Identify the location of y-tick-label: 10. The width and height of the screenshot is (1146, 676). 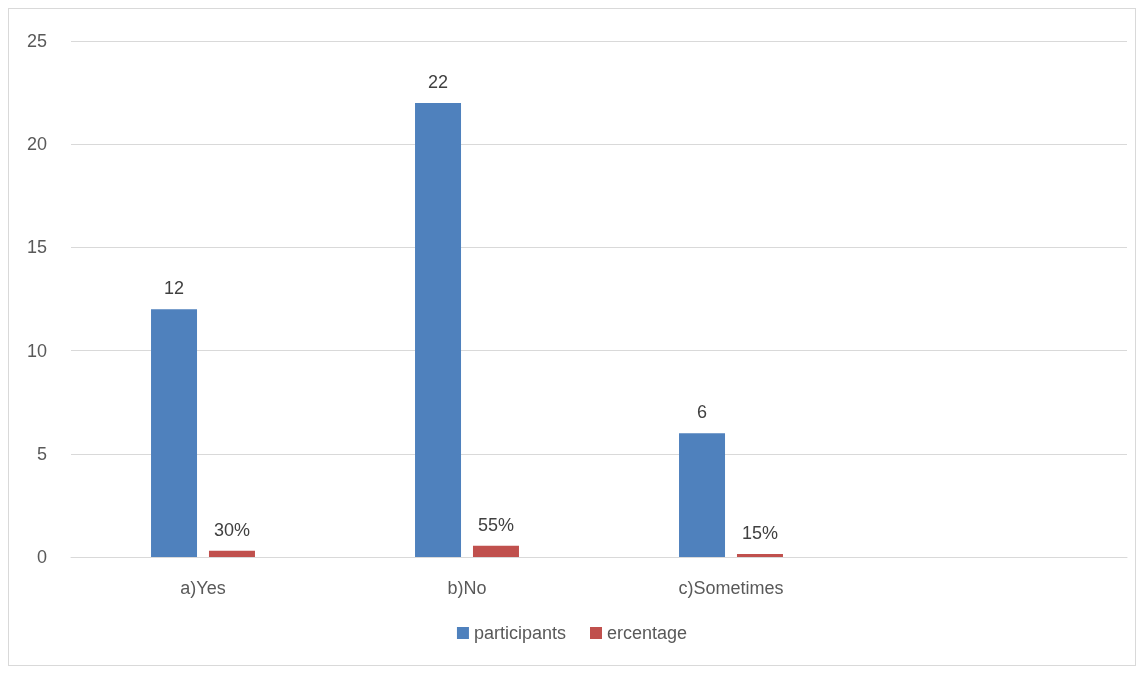
(36, 350).